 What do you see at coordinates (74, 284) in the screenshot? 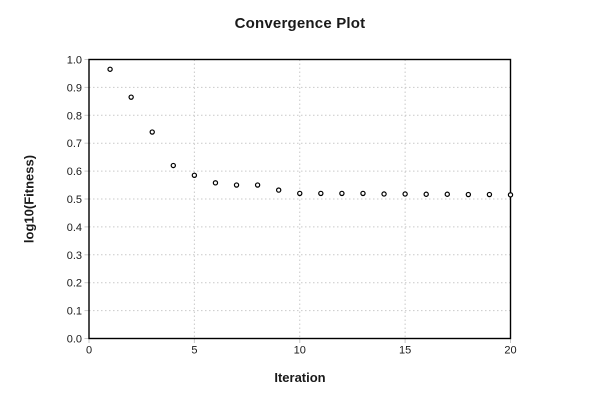
I see `y-tick-label: 0.2` at bounding box center [74, 284].